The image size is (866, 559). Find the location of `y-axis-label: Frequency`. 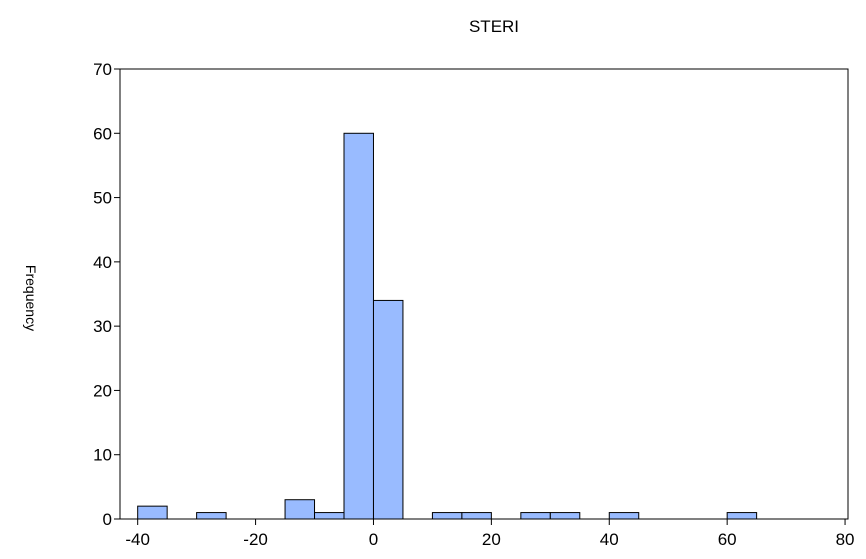

y-axis-label: Frequency is located at coordinates (31, 298).